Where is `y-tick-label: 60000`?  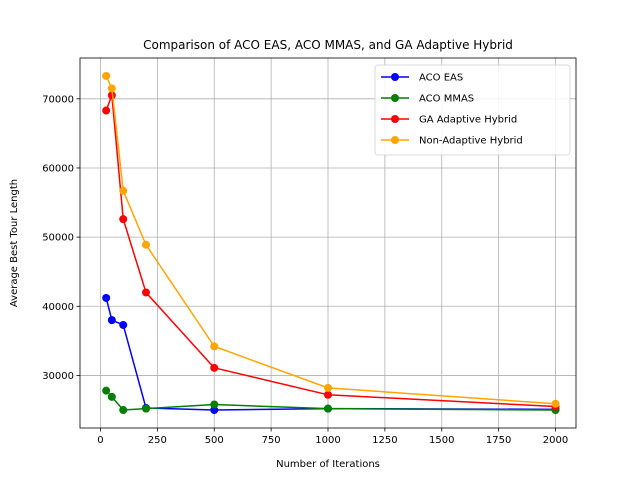 y-tick-label: 60000 is located at coordinates (58, 168).